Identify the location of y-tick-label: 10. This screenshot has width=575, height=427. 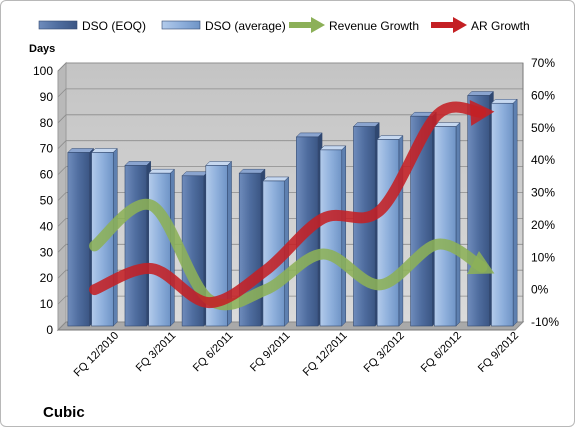
(47, 304).